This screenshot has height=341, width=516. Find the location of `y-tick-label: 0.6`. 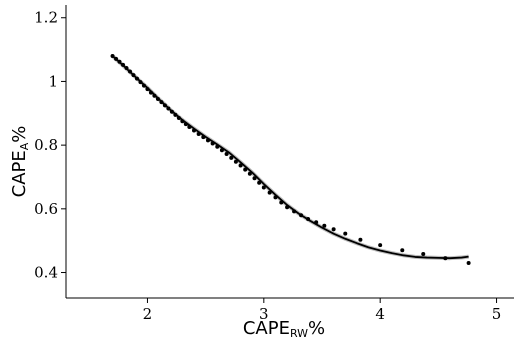

y-tick-label: 0.6 is located at coordinates (46, 209).